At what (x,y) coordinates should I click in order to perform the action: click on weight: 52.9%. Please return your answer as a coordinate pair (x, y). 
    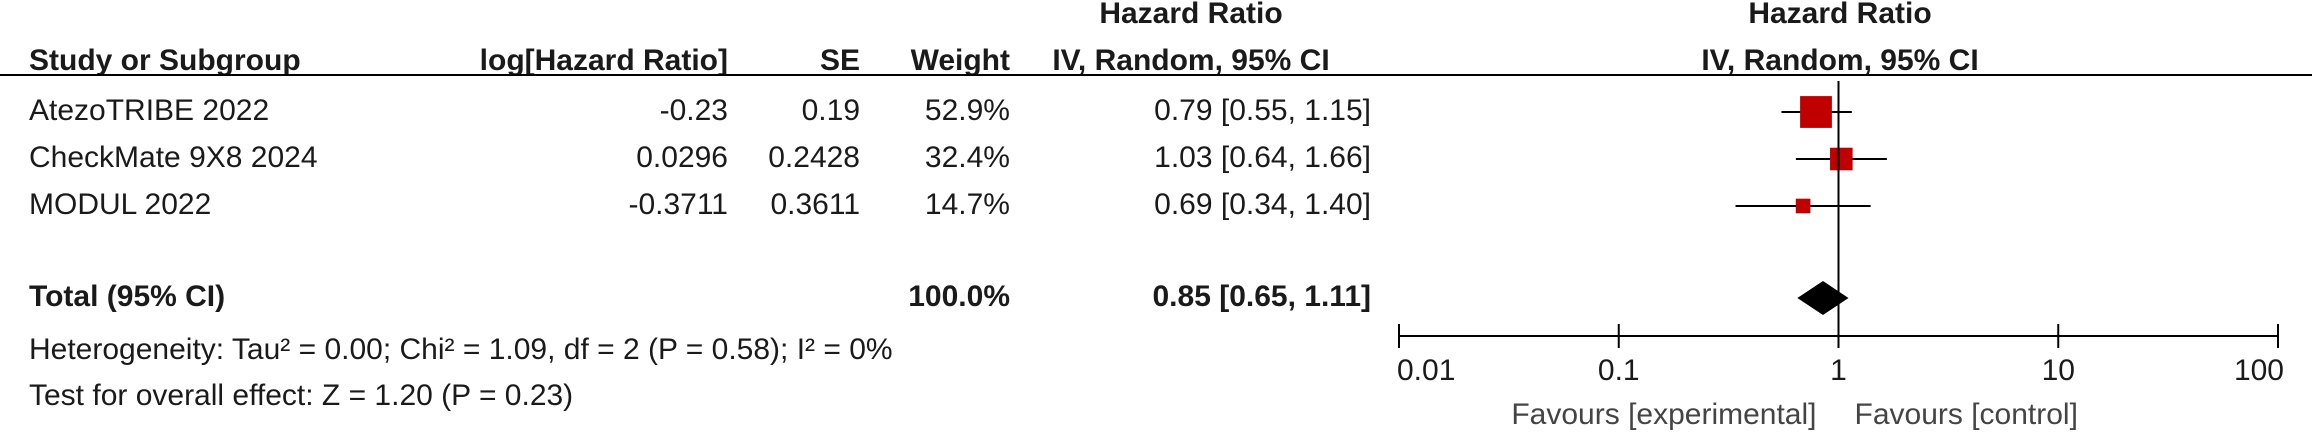
    Looking at the image, I should click on (967, 110).